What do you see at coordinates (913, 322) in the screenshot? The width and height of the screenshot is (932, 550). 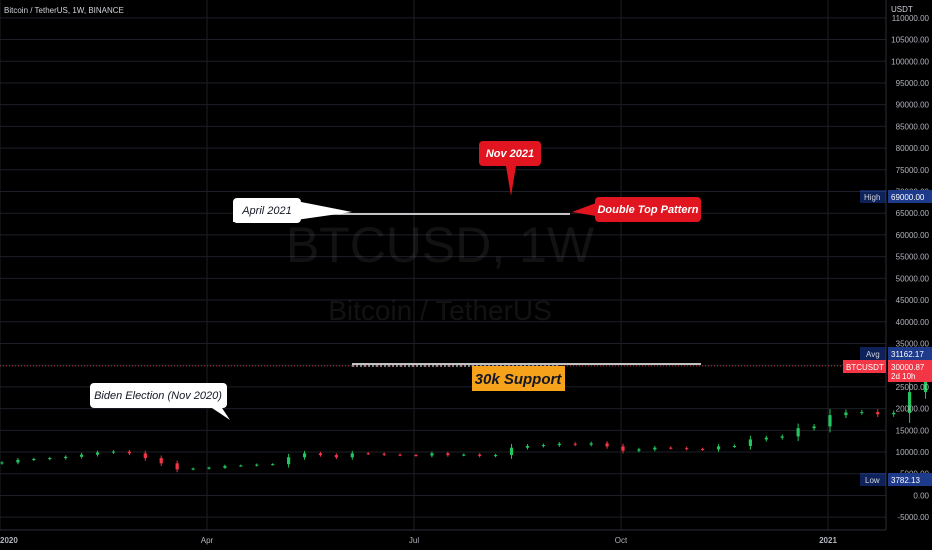 I see `y-tick-label: 40000.00` at bounding box center [913, 322].